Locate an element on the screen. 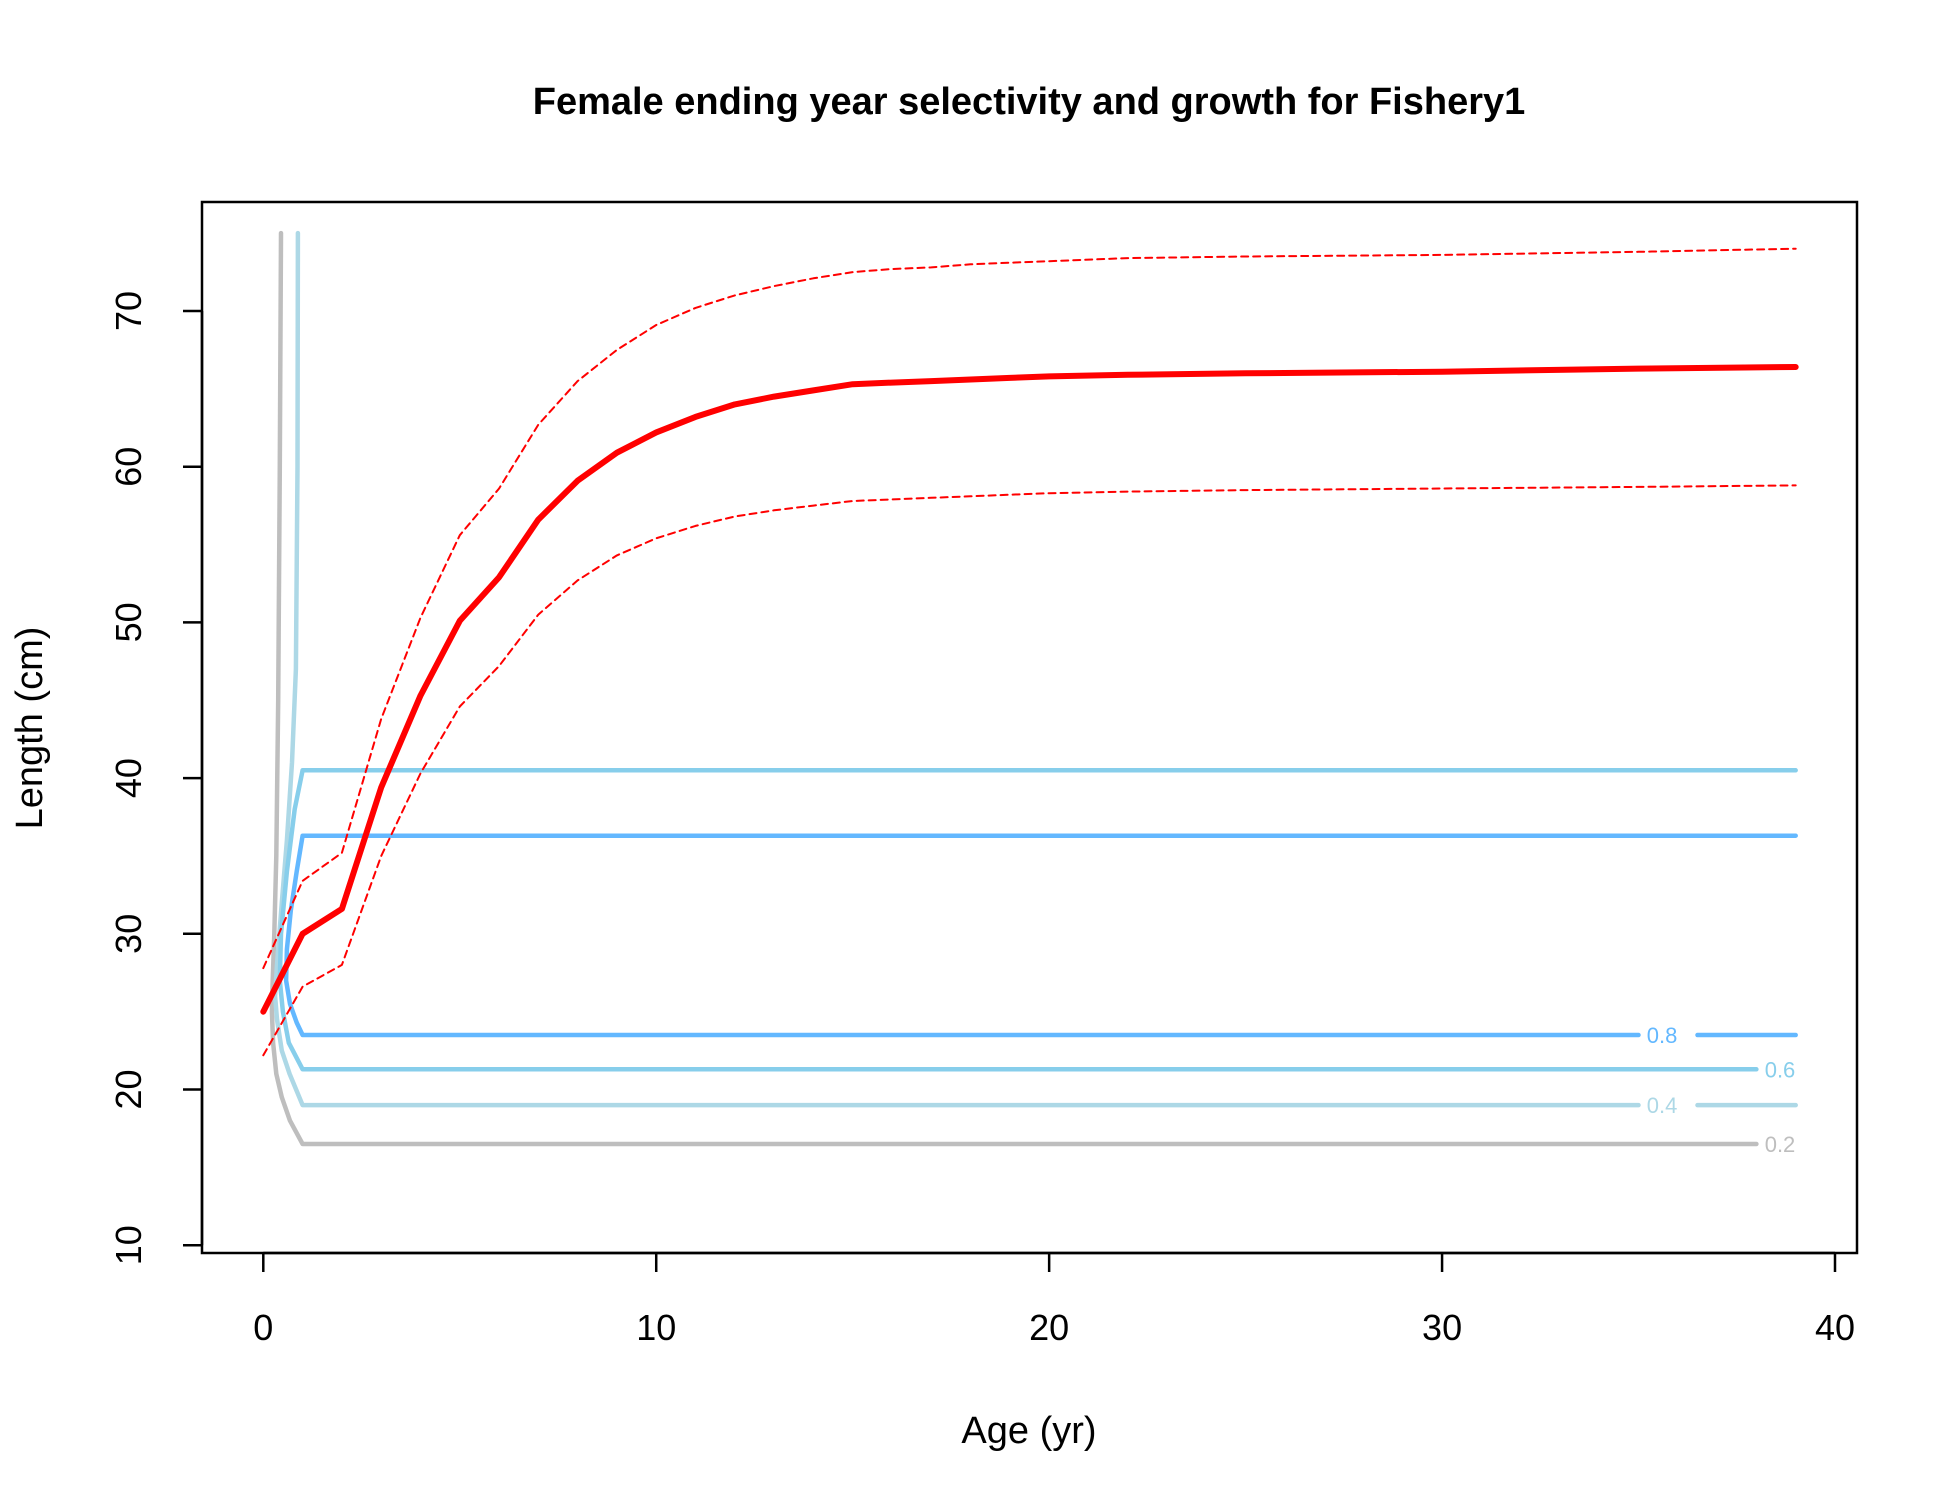  x-tick-label-10: 10 is located at coordinates (656, 1327).